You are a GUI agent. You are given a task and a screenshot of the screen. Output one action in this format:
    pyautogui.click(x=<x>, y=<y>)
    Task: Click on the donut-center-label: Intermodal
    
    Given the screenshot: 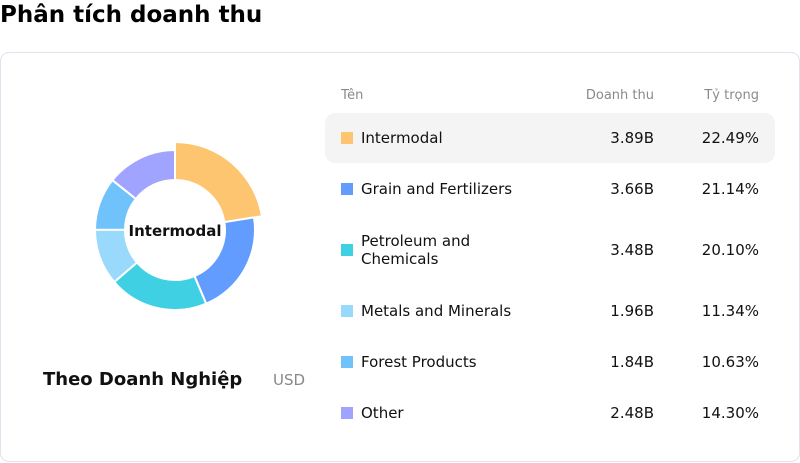 What is the action you would take?
    pyautogui.click(x=175, y=231)
    